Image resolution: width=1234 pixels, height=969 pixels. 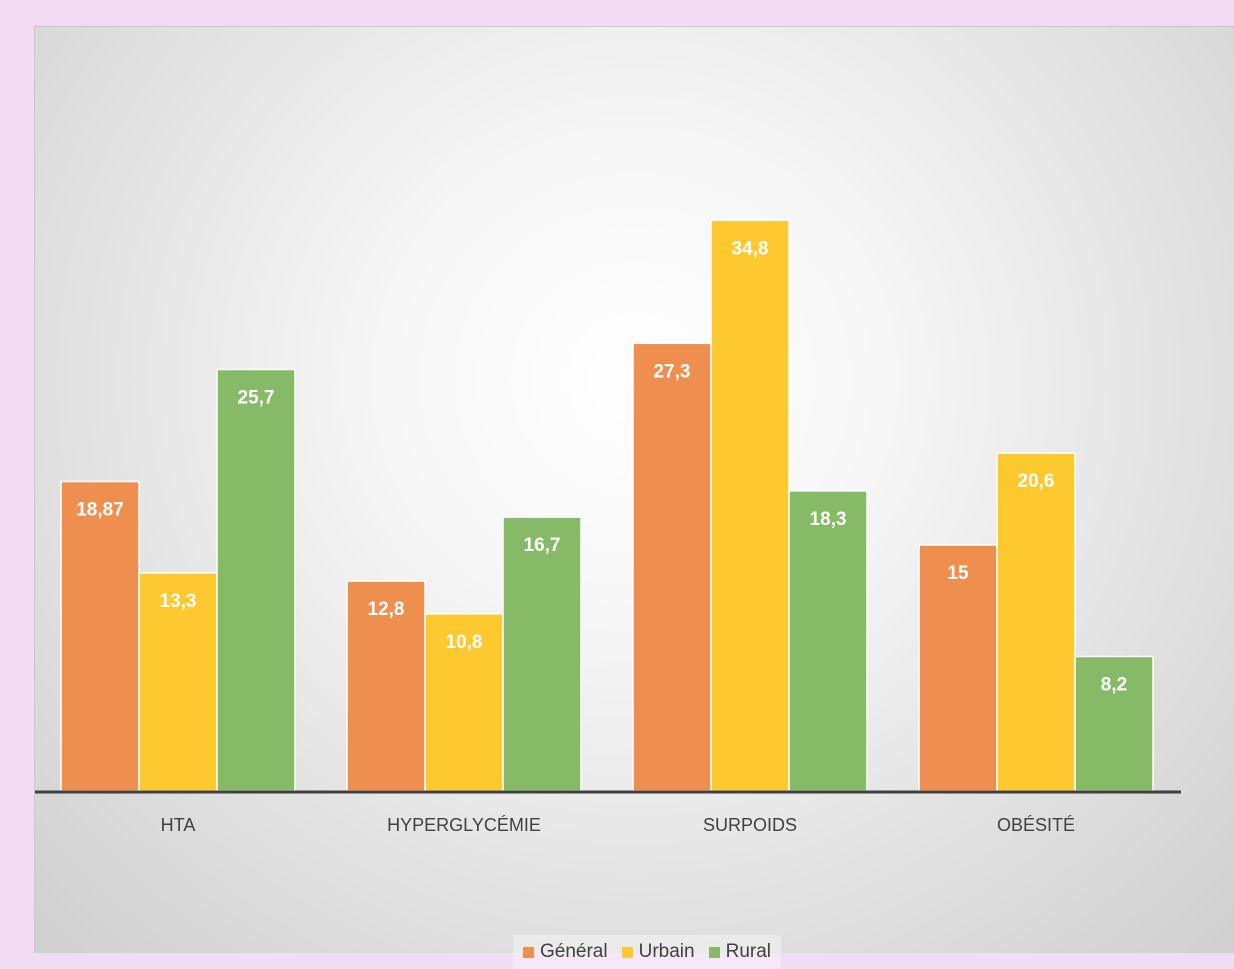 What do you see at coordinates (750, 825) in the screenshot?
I see `category-label-surpoids: SURPOIDS` at bounding box center [750, 825].